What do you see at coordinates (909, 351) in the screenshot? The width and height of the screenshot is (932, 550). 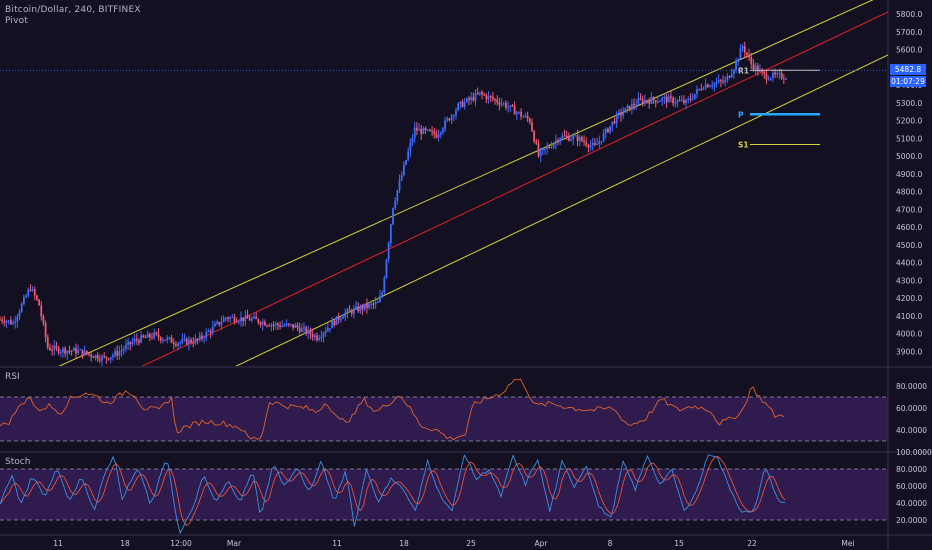 I see `price-tick-label: 3900.0` at bounding box center [909, 351].